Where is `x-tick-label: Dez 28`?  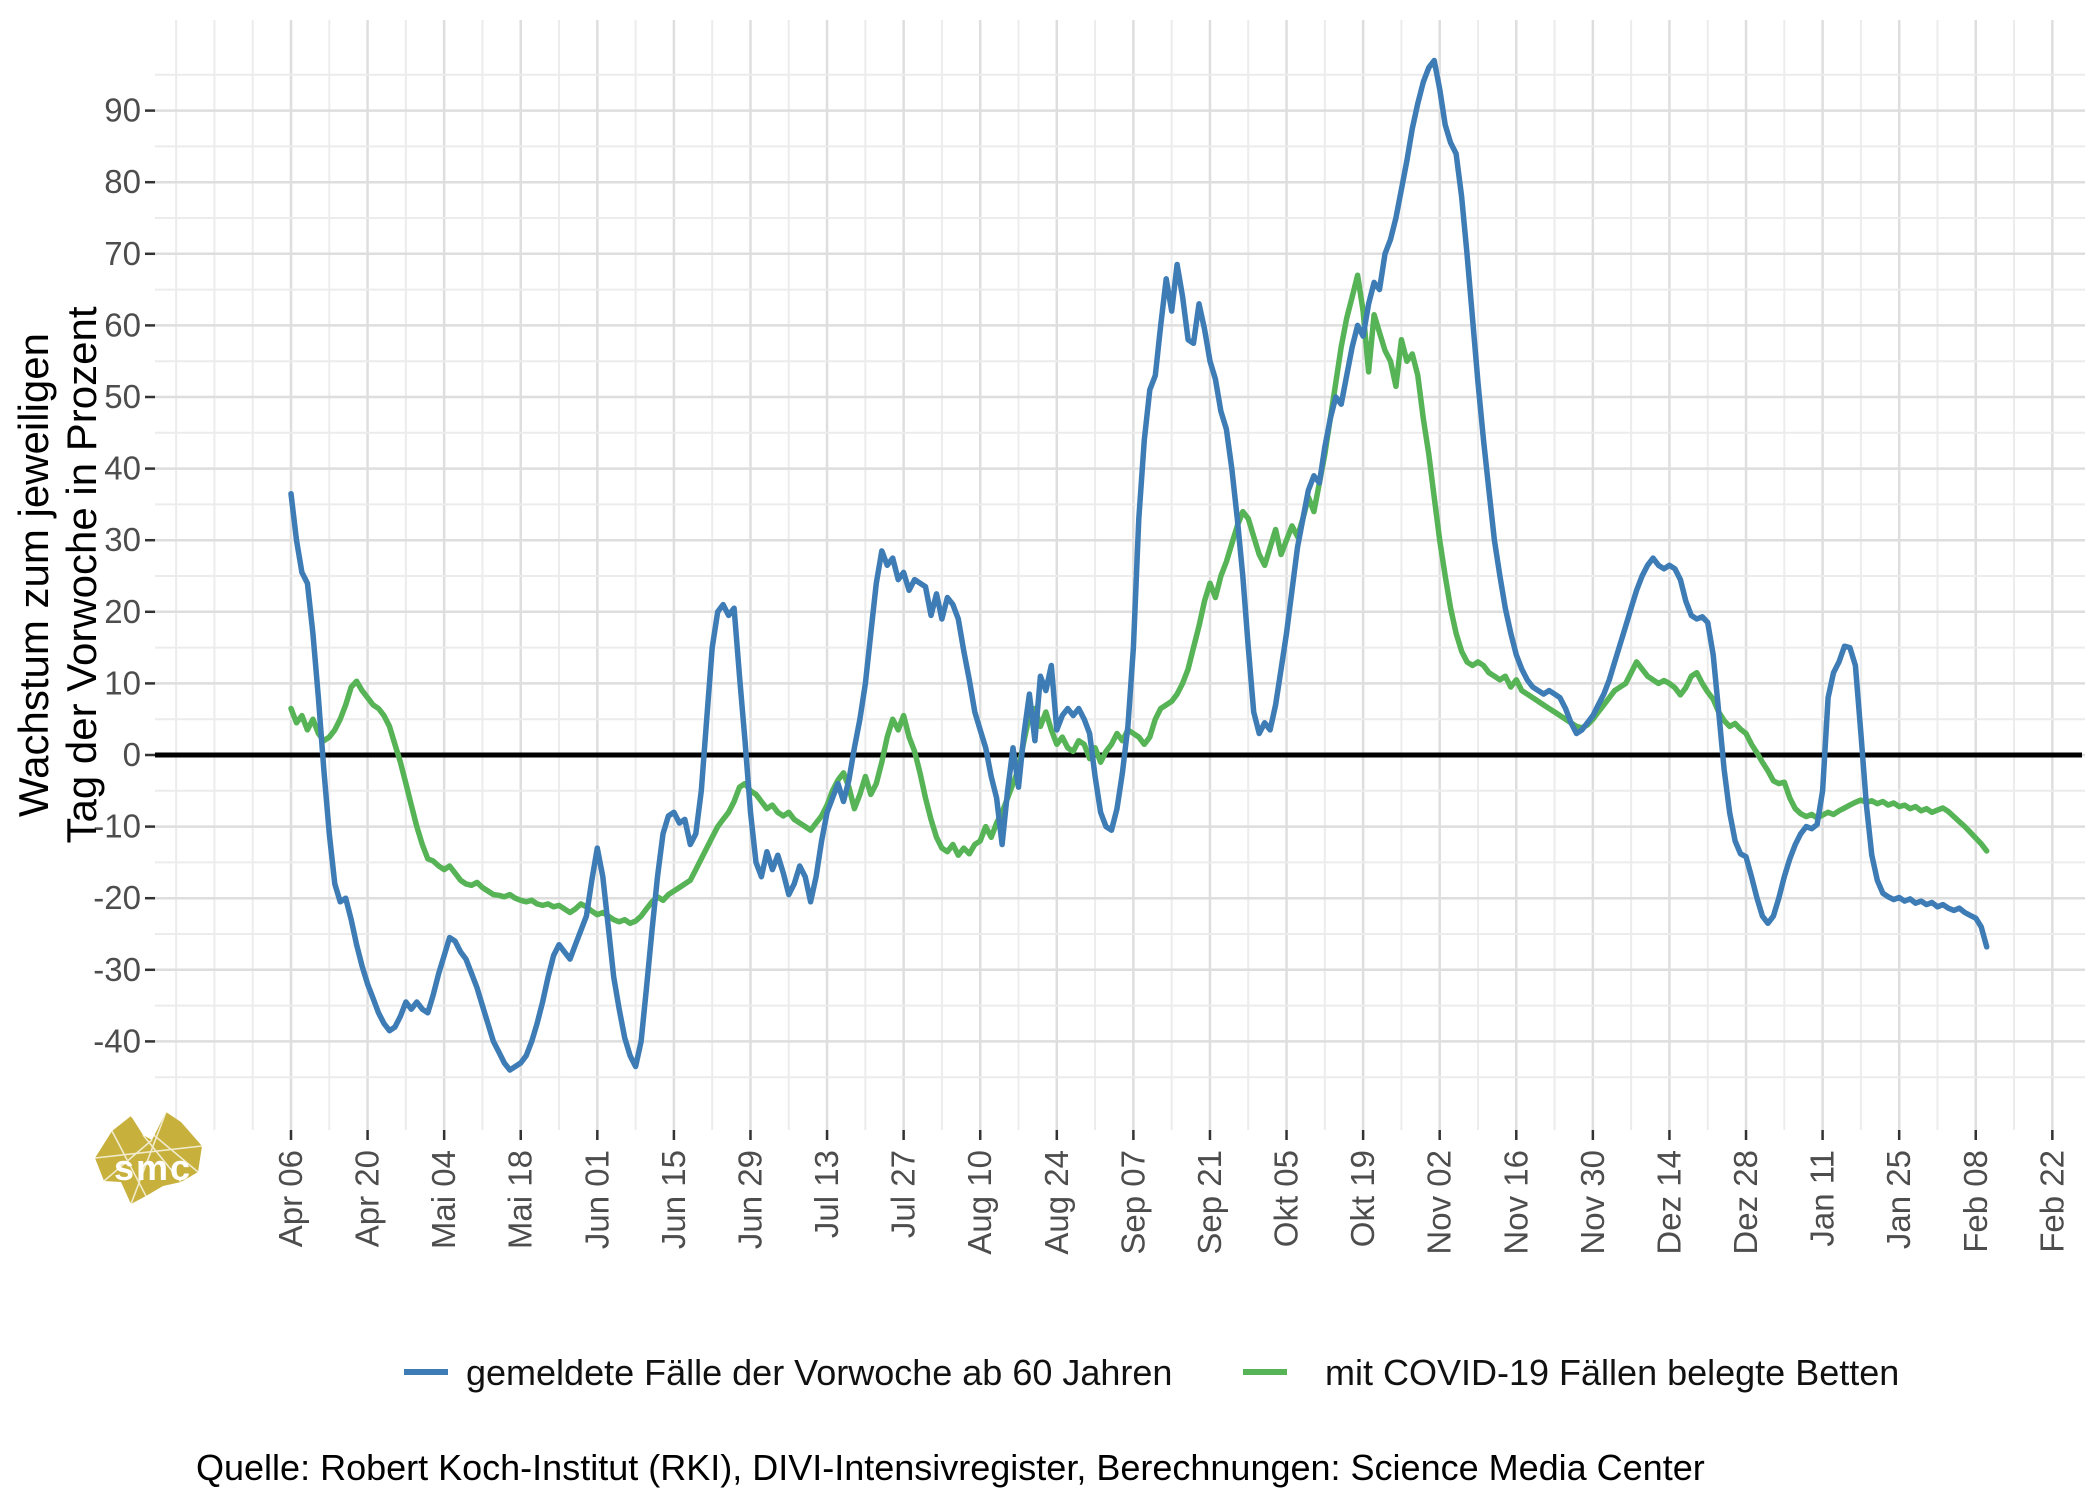 x-tick-label: Dez 28 is located at coordinates (1745, 1202).